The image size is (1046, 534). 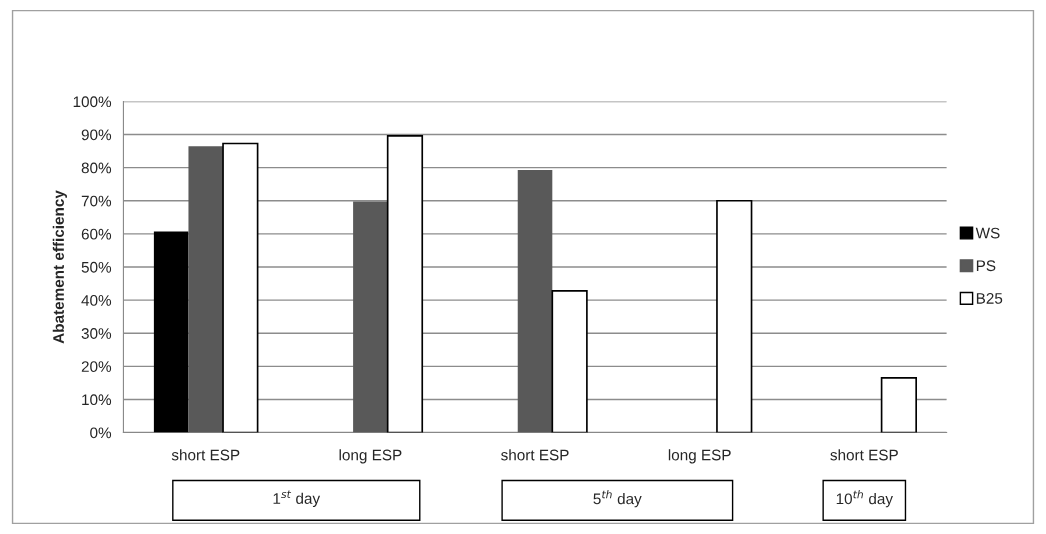 I want to click on y-tick-label: 0%, so click(x=101, y=433).